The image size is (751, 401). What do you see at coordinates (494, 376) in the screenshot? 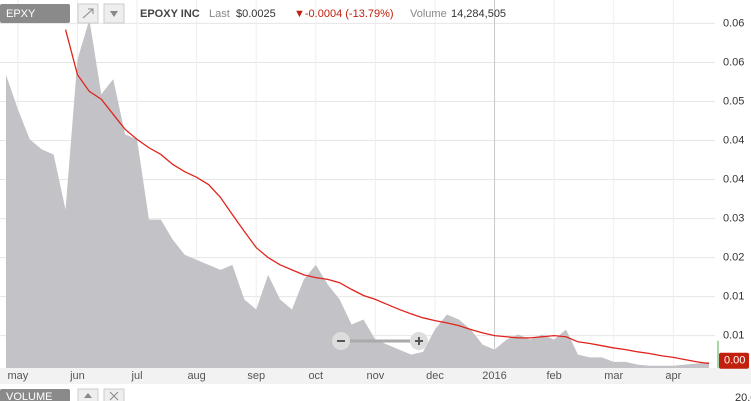
I see `x-tick-label: 2016` at bounding box center [494, 376].